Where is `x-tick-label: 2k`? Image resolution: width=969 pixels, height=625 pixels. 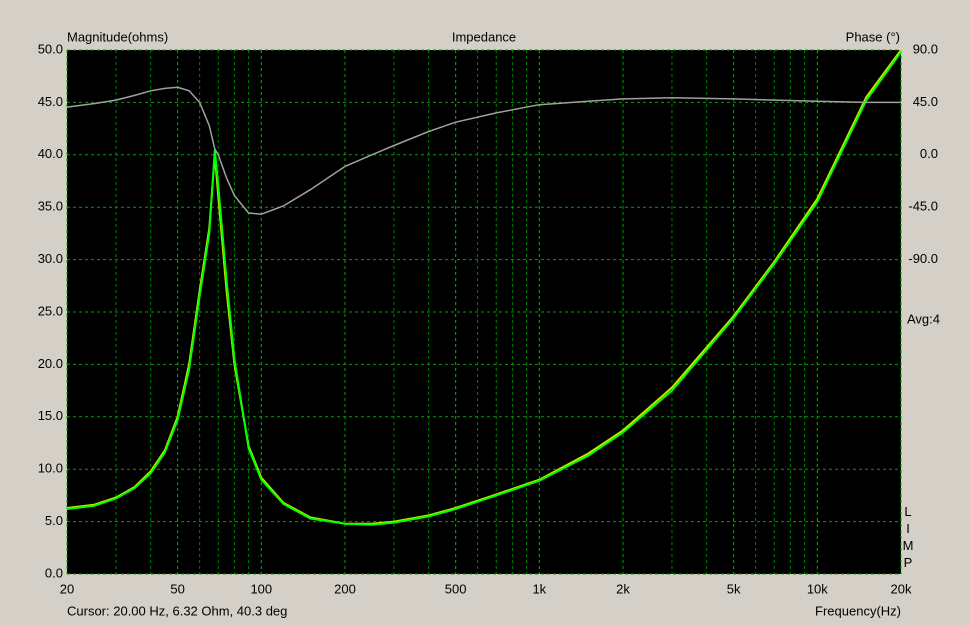
x-tick-label: 2k is located at coordinates (623, 588).